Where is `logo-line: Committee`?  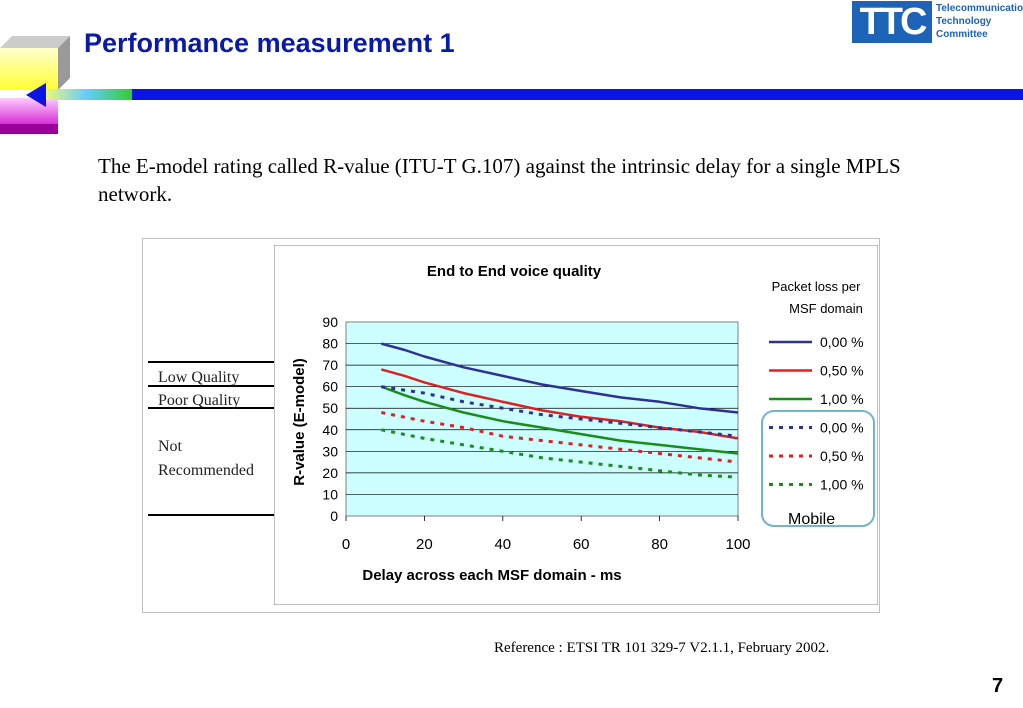
logo-line: Committee is located at coordinates (962, 34).